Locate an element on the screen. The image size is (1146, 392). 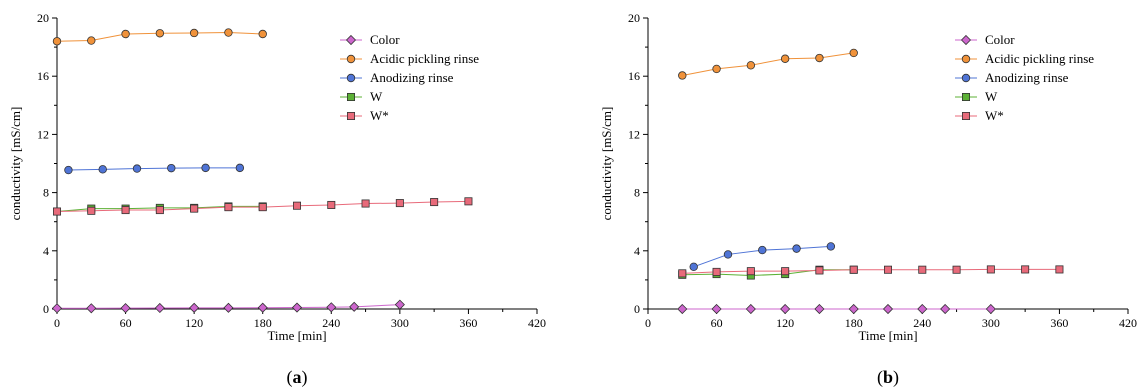
x-tick-label: 60 is located at coordinates (717, 323).